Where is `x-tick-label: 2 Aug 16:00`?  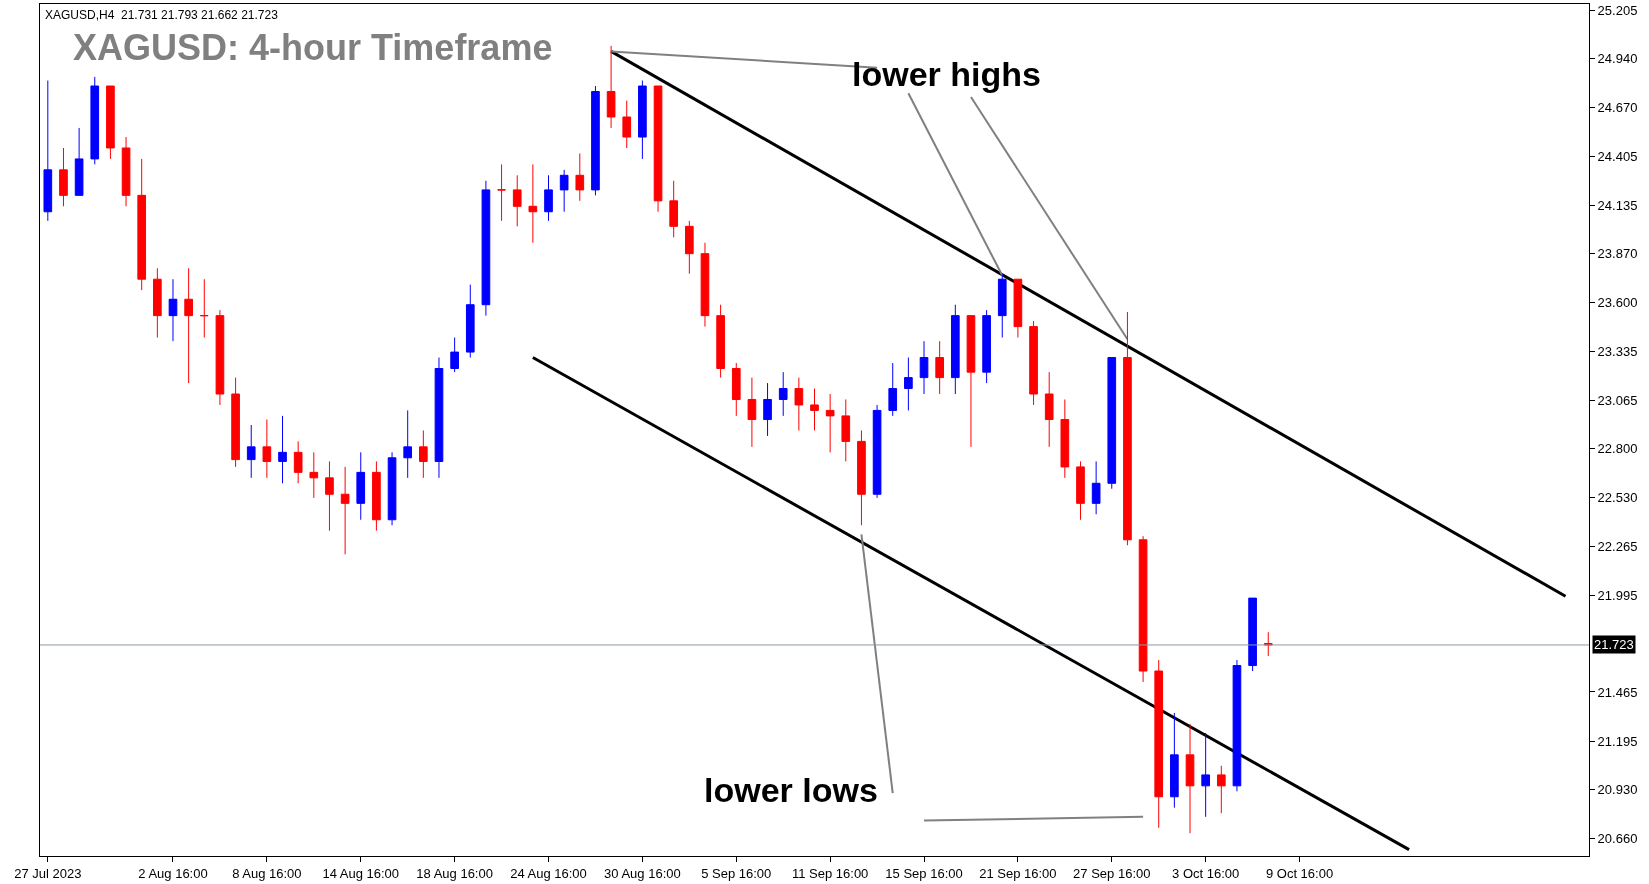
x-tick-label: 2 Aug 16:00 is located at coordinates (173, 873).